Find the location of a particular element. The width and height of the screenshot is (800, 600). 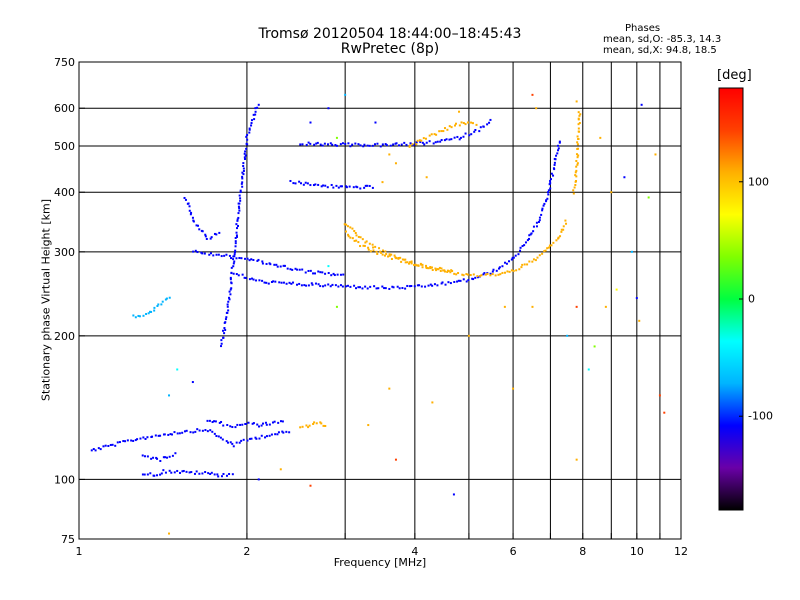

x-tick-label: 1 is located at coordinates (79, 551).